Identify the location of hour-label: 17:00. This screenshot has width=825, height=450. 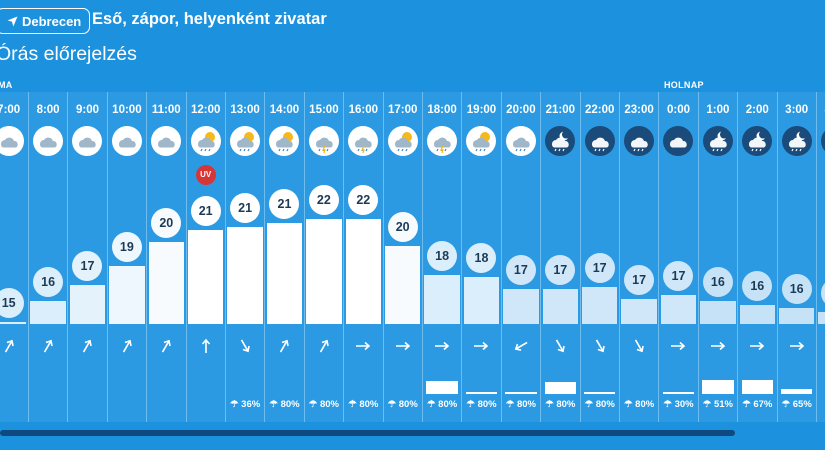
(402, 110).